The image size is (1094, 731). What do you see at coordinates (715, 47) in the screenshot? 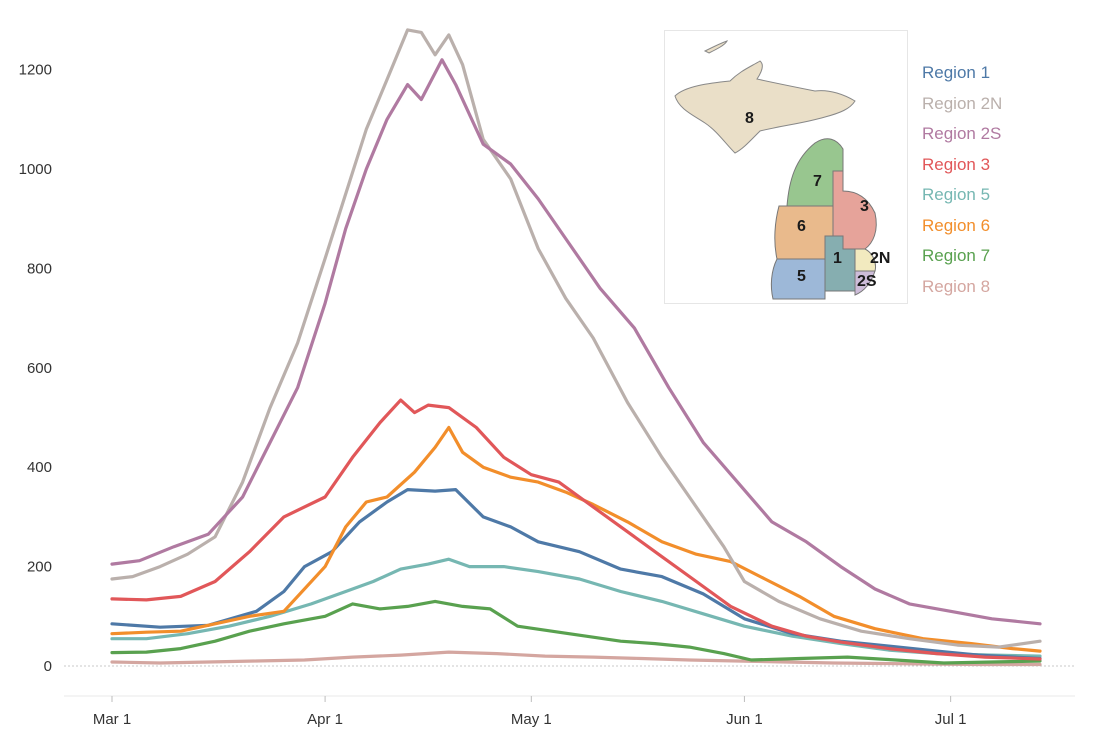
I see `map-island` at bounding box center [715, 47].